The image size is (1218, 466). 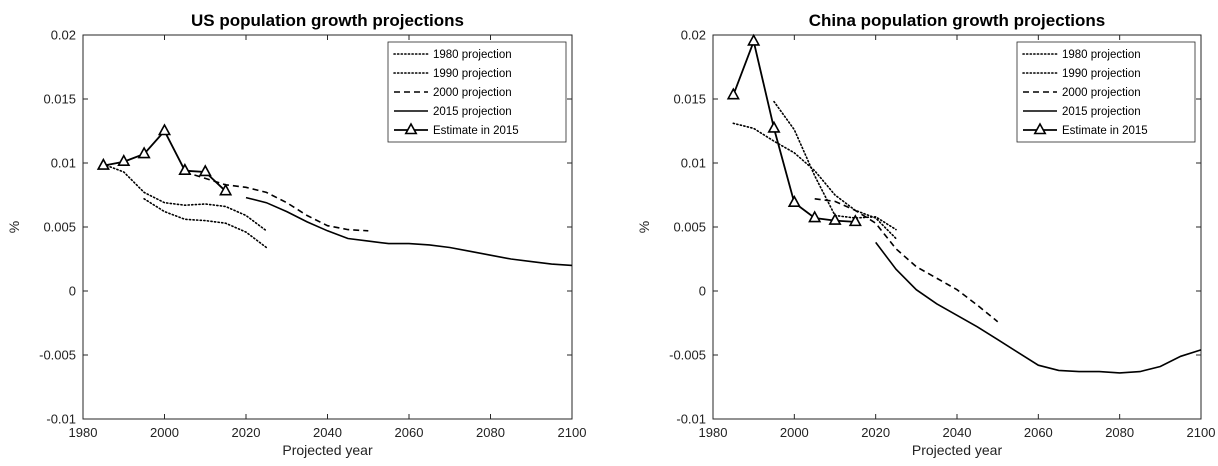 I want to click on series-line-2000-projection, so click(x=906, y=260).